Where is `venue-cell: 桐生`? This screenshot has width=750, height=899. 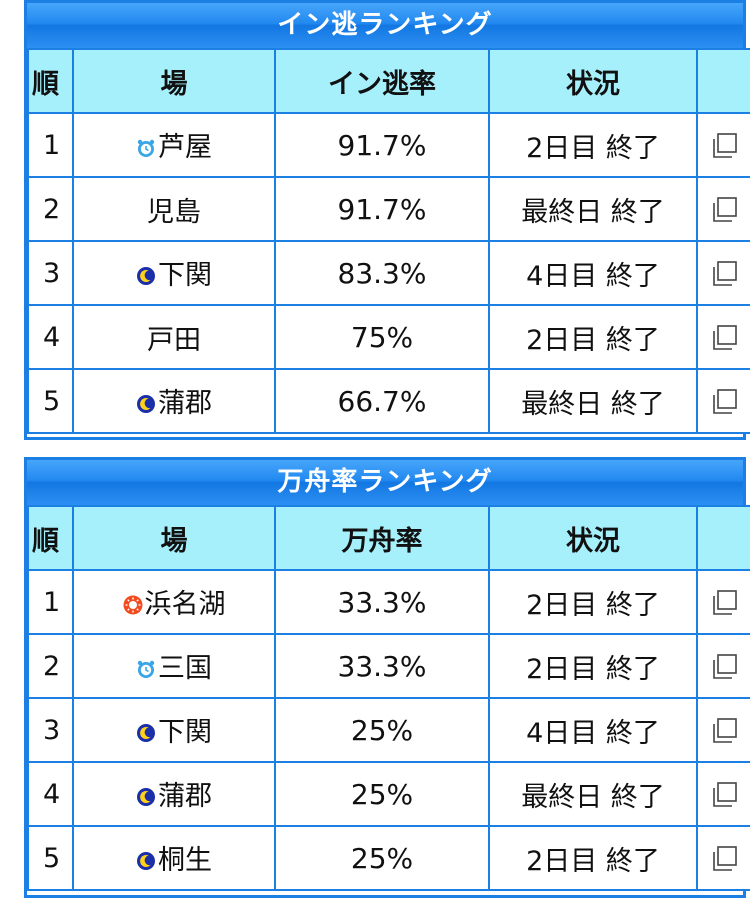 venue-cell: 桐生 is located at coordinates (174, 858).